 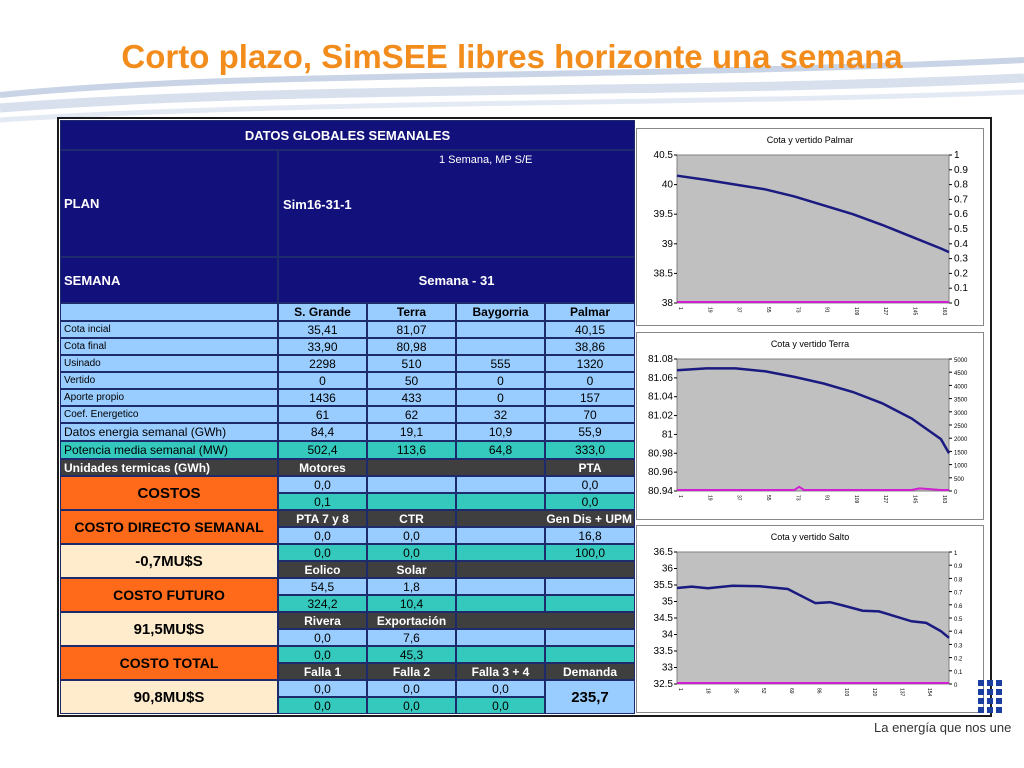 What do you see at coordinates (169, 697) in the screenshot?
I see `costo-total-value: 90,8MU$S` at bounding box center [169, 697].